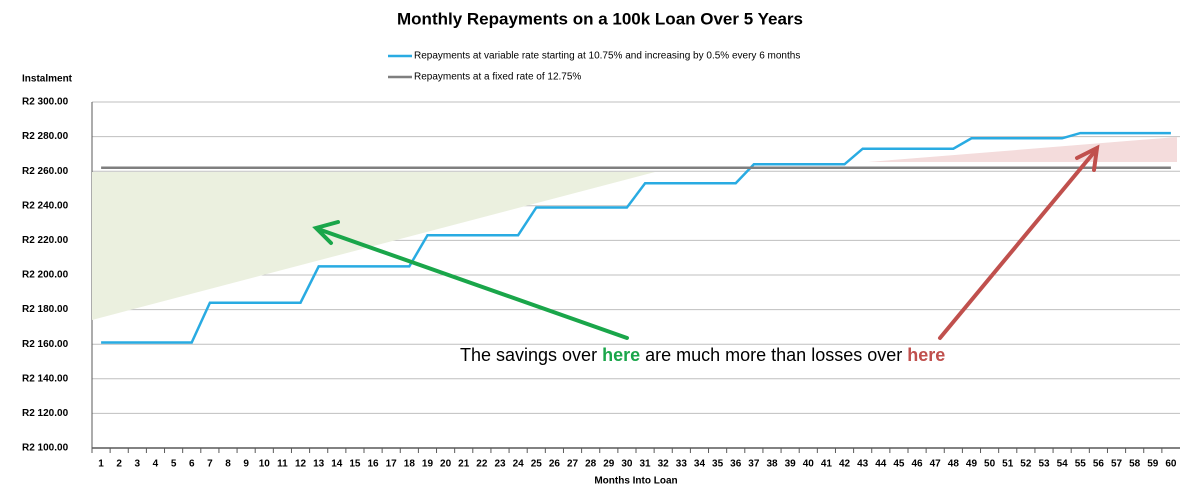  What do you see at coordinates (1081, 464) in the screenshot?
I see `x-tick-label: 55` at bounding box center [1081, 464].